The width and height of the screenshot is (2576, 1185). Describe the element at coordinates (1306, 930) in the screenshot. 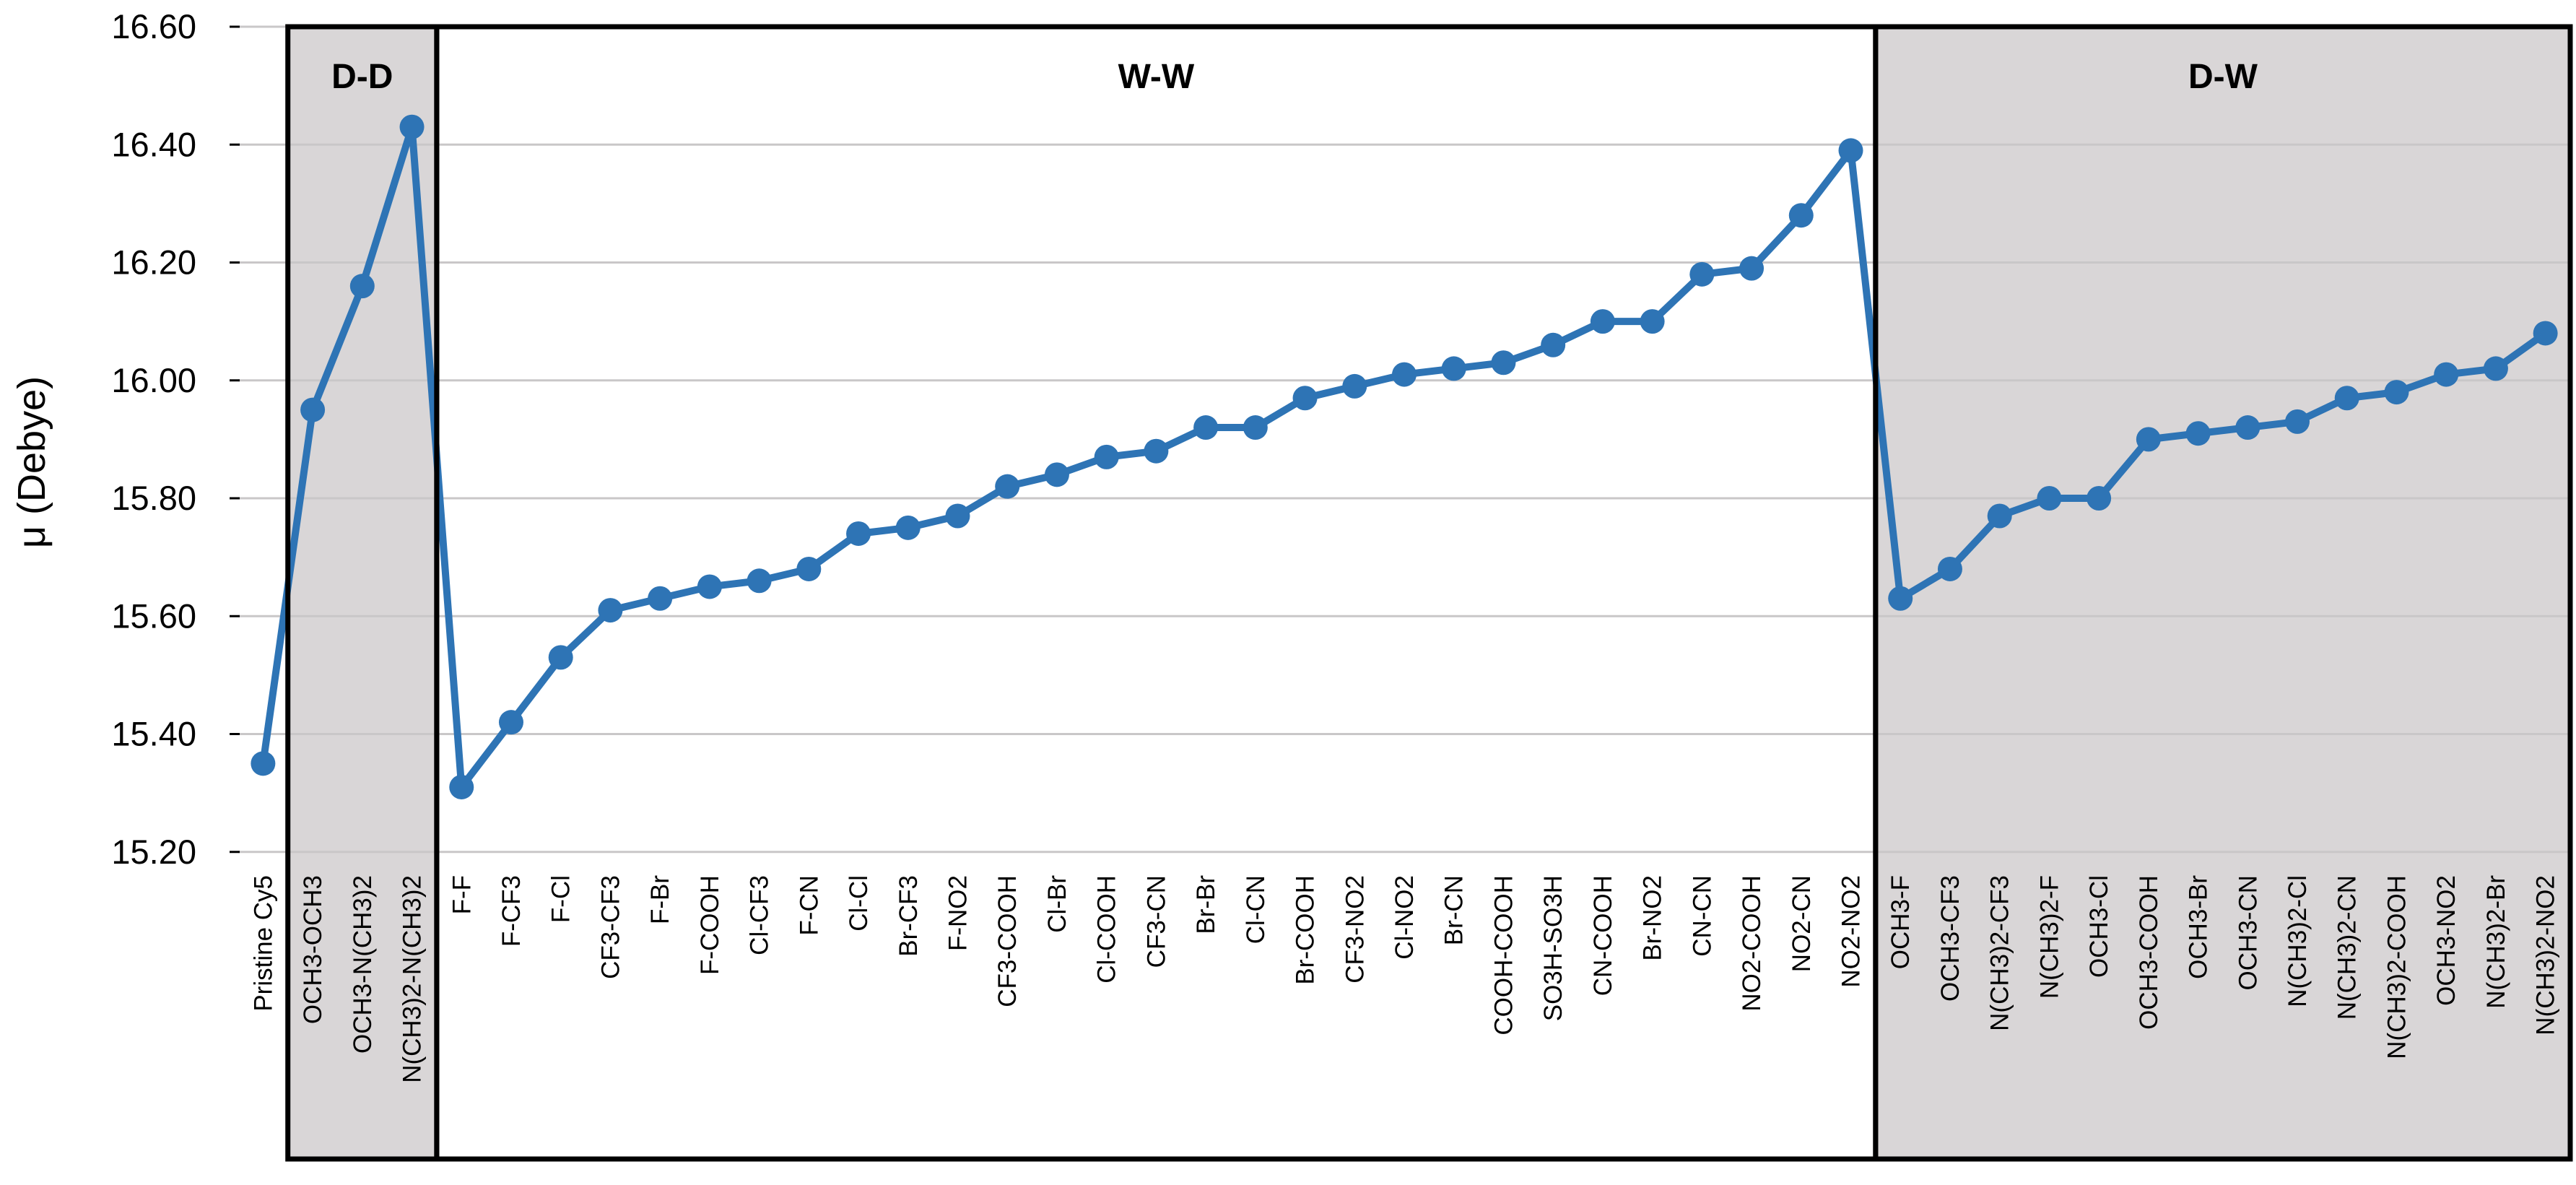

I see `x-category-label: Br-COOH` at that location.